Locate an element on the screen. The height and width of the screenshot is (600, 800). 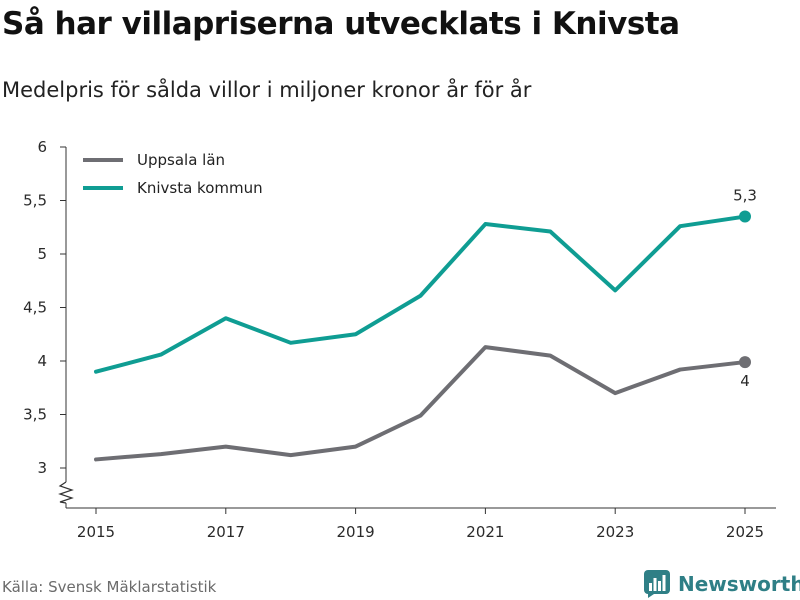
x-tick-label: 2021 is located at coordinates (485, 532).